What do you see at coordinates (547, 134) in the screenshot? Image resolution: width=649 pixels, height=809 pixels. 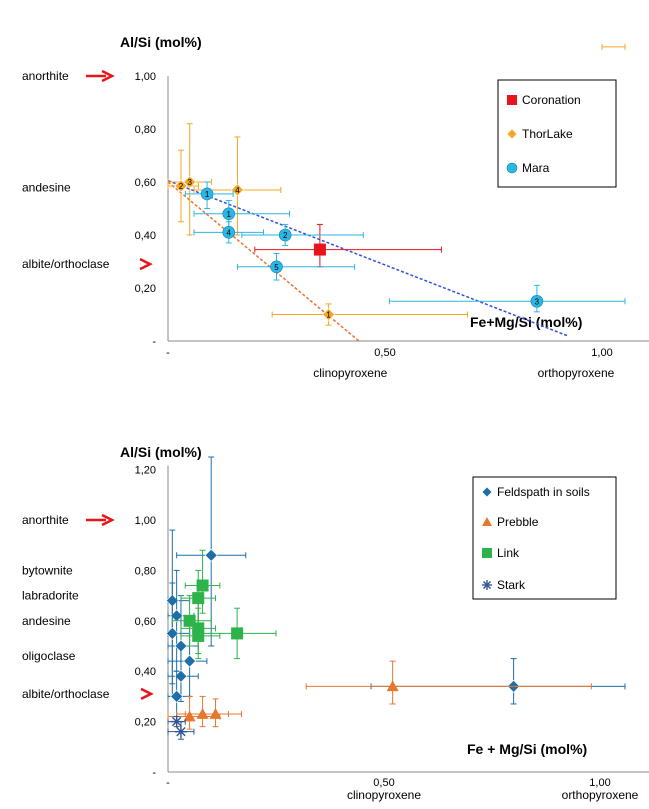 I see `legend-entry: ThorLake` at bounding box center [547, 134].